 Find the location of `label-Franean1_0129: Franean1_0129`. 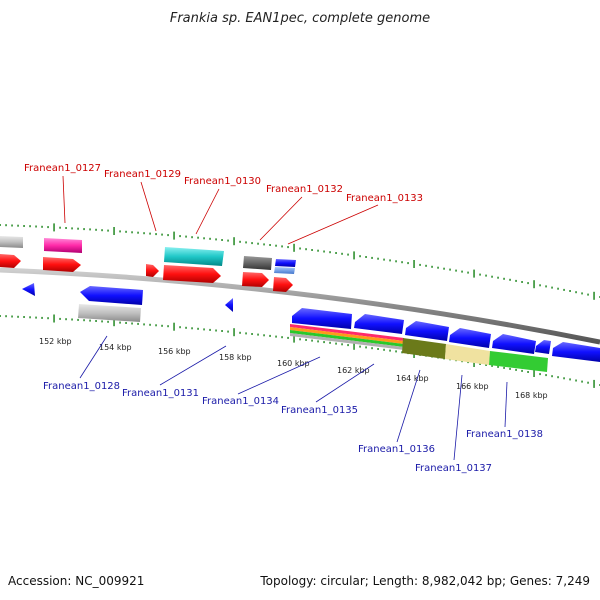

label-Franean1_0129: Franean1_0129 is located at coordinates (142, 174).